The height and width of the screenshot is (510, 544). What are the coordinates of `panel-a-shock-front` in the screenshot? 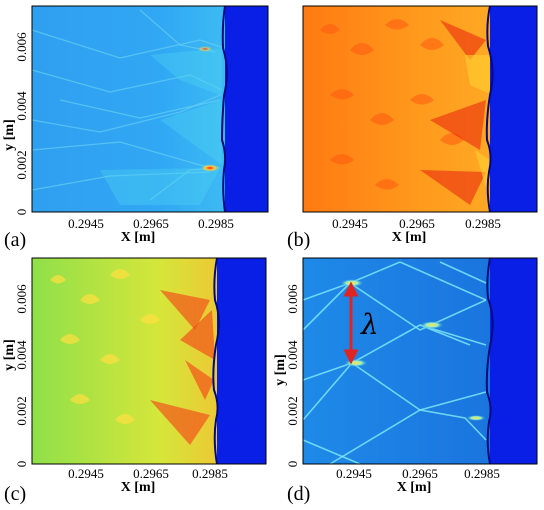 It's located at (224, 109).